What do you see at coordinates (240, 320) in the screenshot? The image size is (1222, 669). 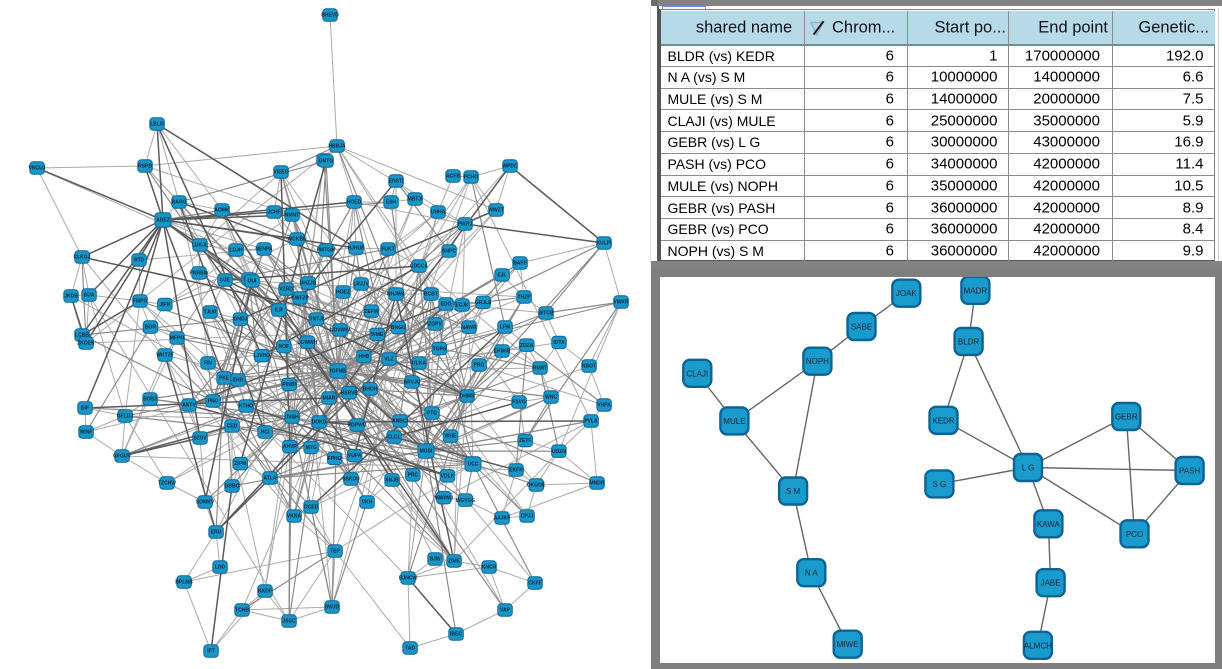 I see `svg-text: GNDJ` at bounding box center [240, 320].